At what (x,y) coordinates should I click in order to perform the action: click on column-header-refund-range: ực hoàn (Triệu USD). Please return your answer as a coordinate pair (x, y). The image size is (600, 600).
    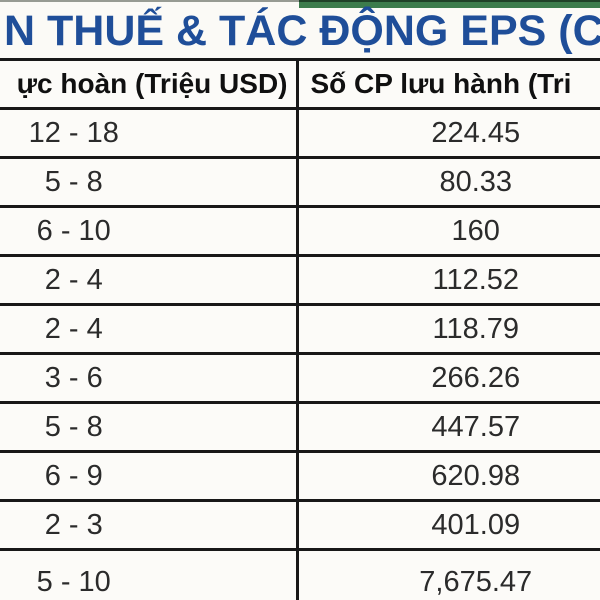
    Looking at the image, I should click on (149, 84).